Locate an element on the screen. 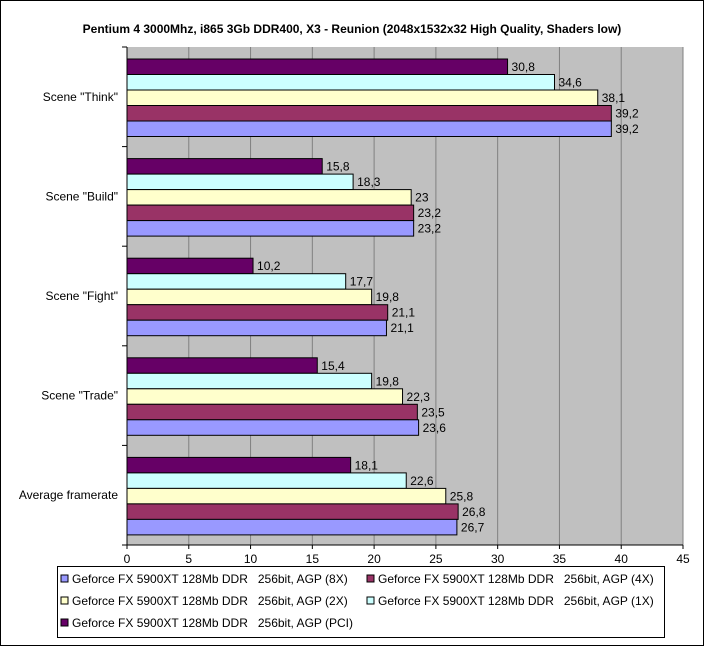  data-label: 15,8 is located at coordinates (338, 167).